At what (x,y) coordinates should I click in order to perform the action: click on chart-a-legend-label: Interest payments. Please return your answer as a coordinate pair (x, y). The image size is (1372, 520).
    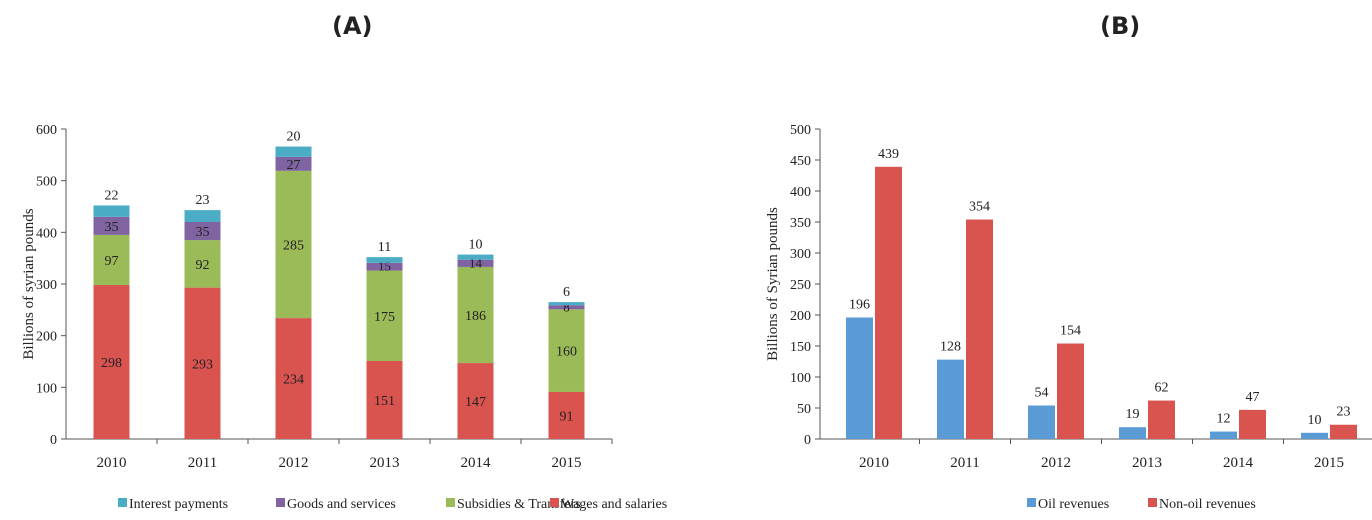
    Looking at the image, I should click on (178, 504).